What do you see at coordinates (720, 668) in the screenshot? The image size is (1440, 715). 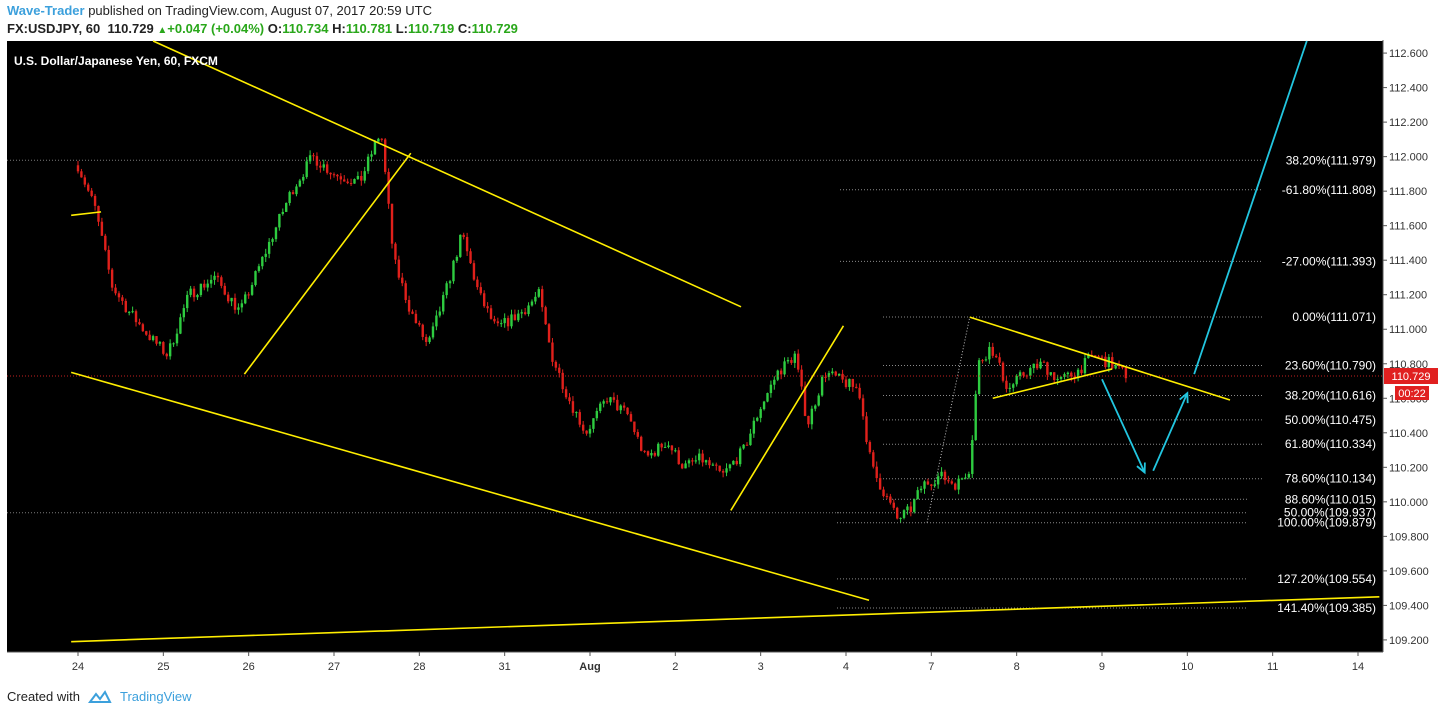 I see `time-axis-background` at bounding box center [720, 668].